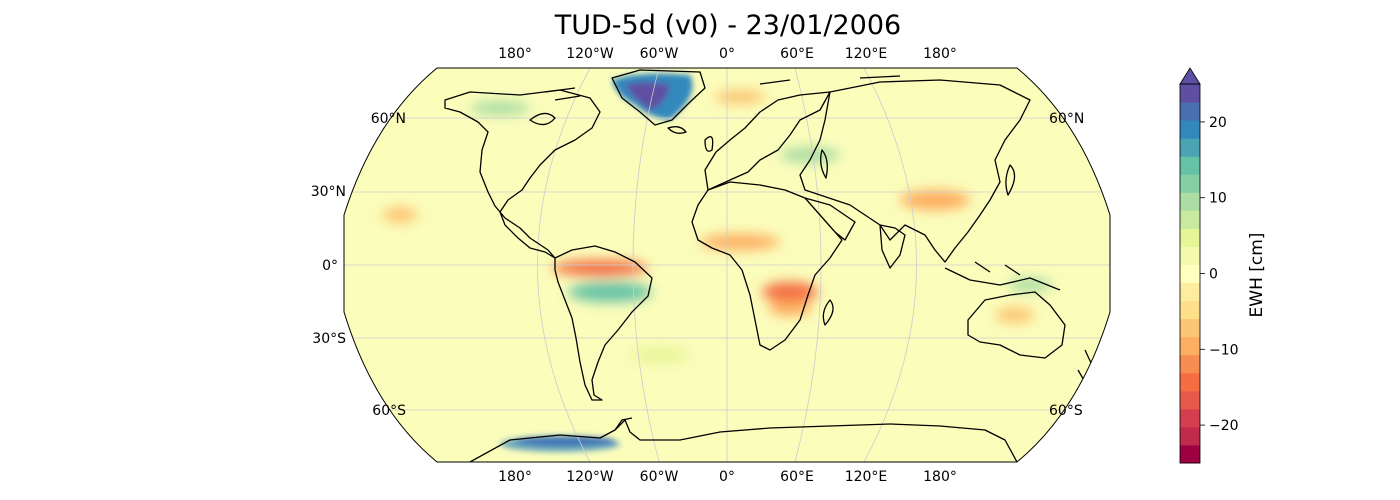 This screenshot has height=500, width=1400. Describe the element at coordinates (740, 242) in the screenshot. I see `anomaly-sahel` at that location.